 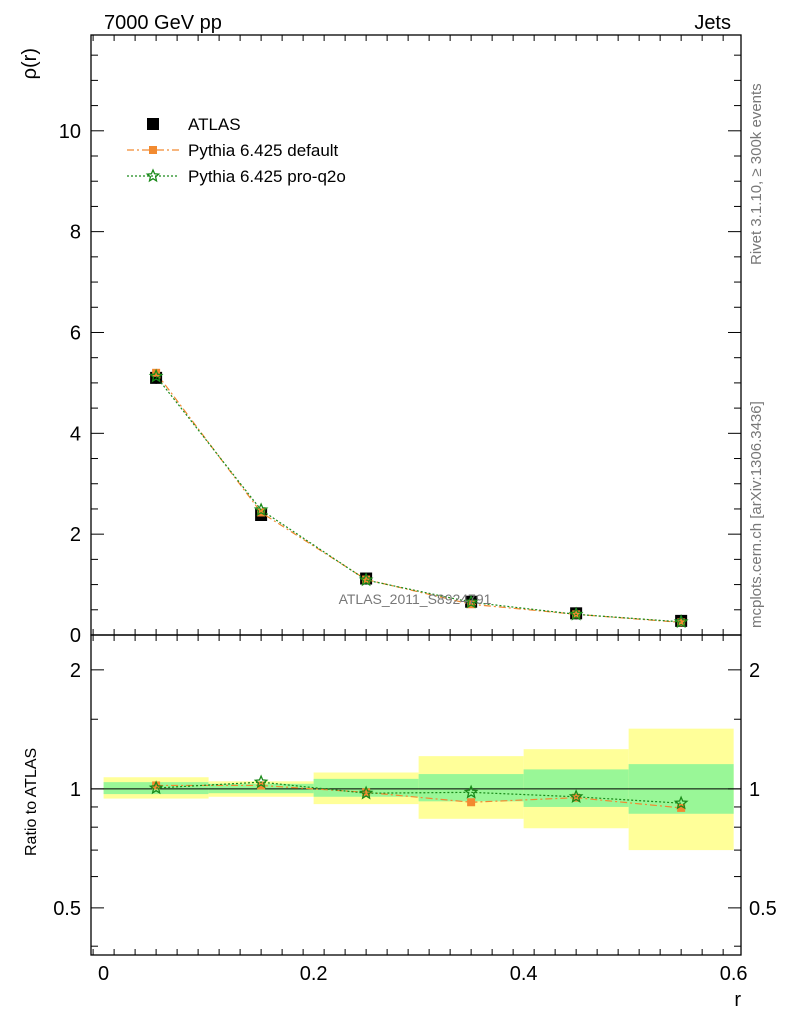 I want to click on legend-entry-label: Pythia 6.425 default, so click(x=263, y=150).